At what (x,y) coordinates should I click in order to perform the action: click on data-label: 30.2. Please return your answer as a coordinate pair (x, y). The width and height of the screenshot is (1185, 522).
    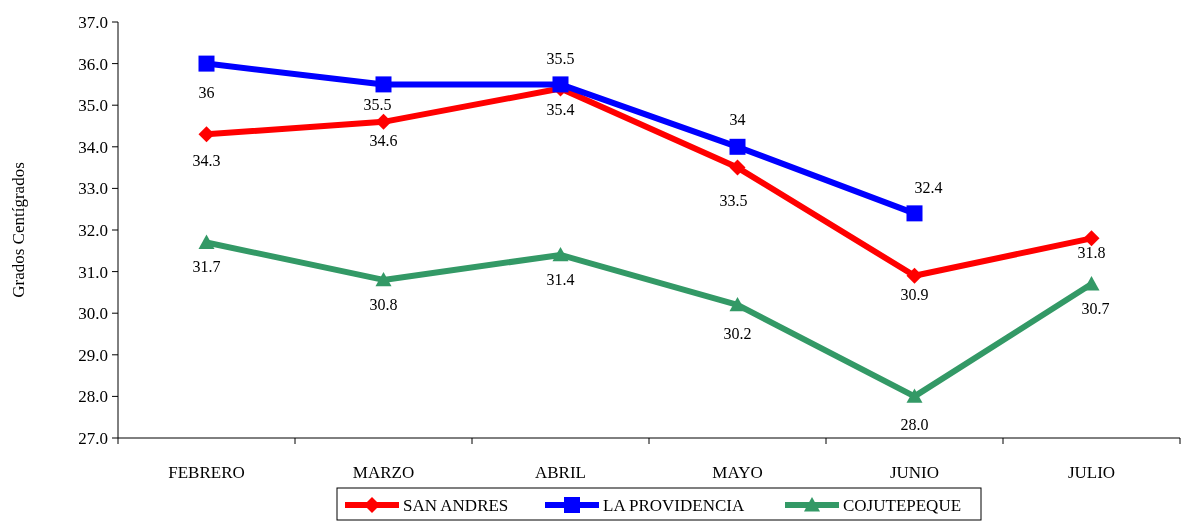
    Looking at the image, I should click on (737, 333).